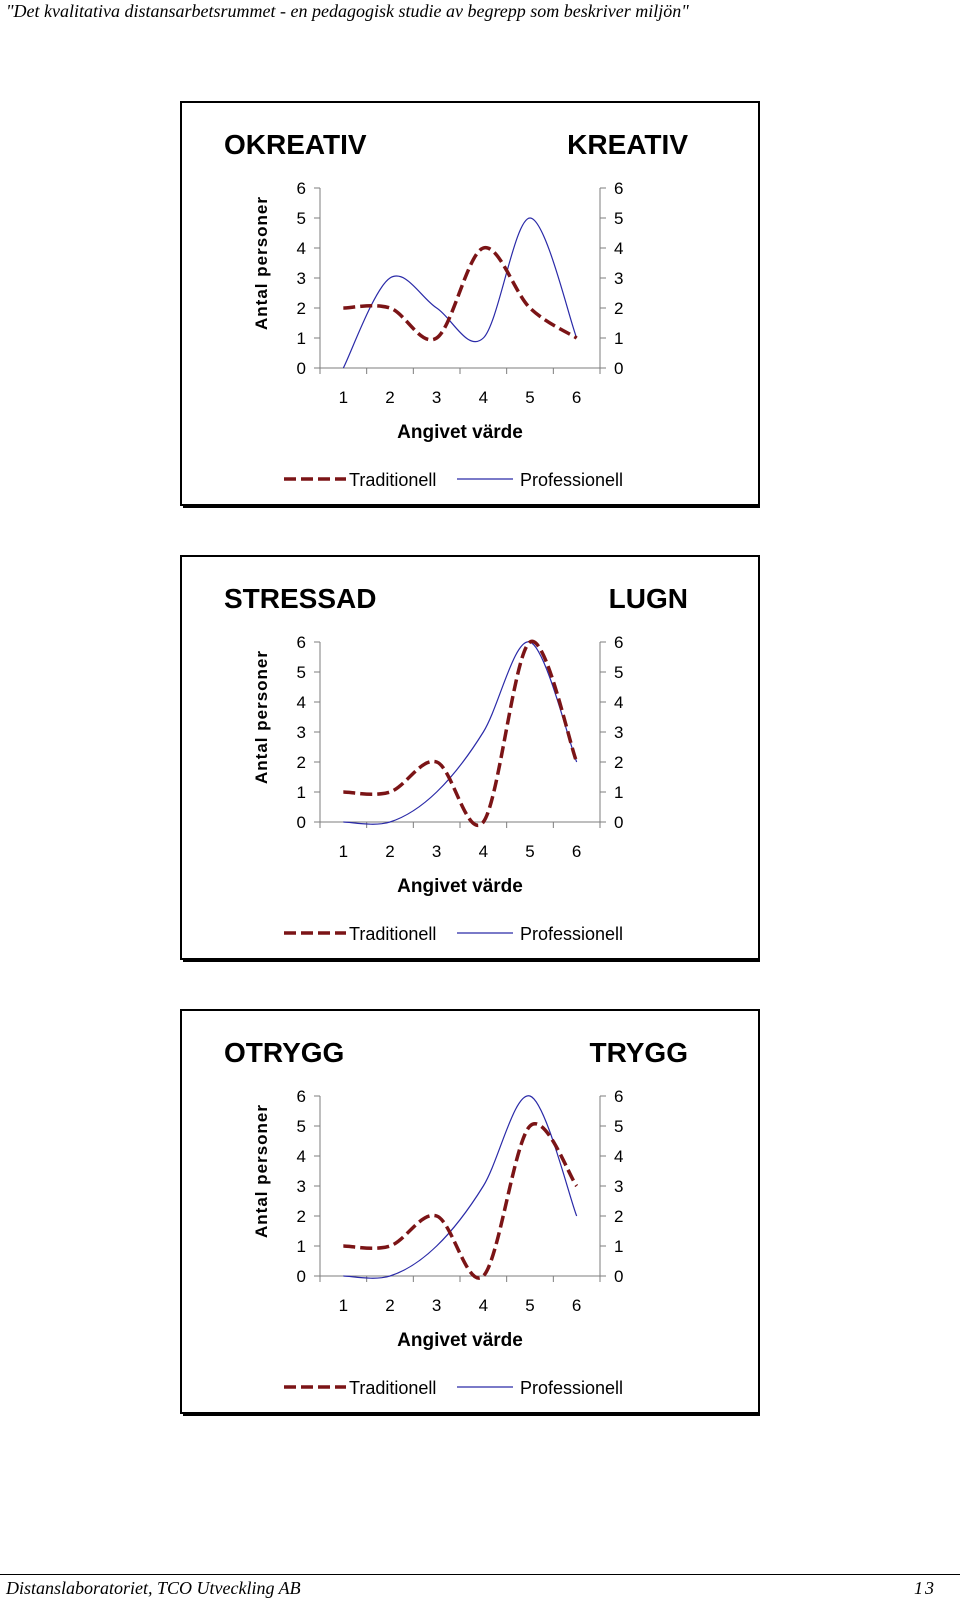 This screenshot has height=1605, width=960. I want to click on chart-left-label: OTRYGG, so click(284, 1052).